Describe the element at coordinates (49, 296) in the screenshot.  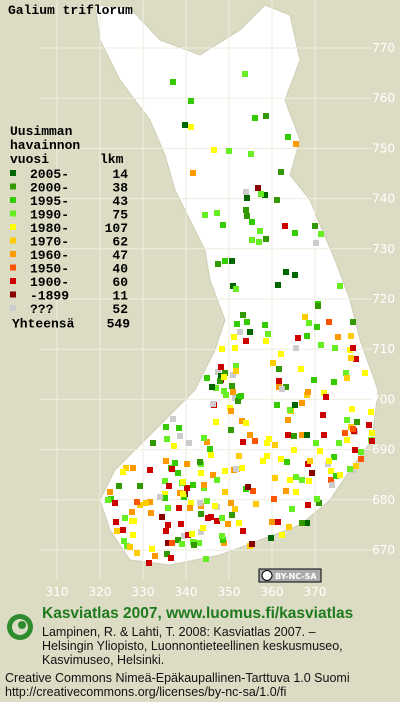
I see `legend-label: -1899` at that location.